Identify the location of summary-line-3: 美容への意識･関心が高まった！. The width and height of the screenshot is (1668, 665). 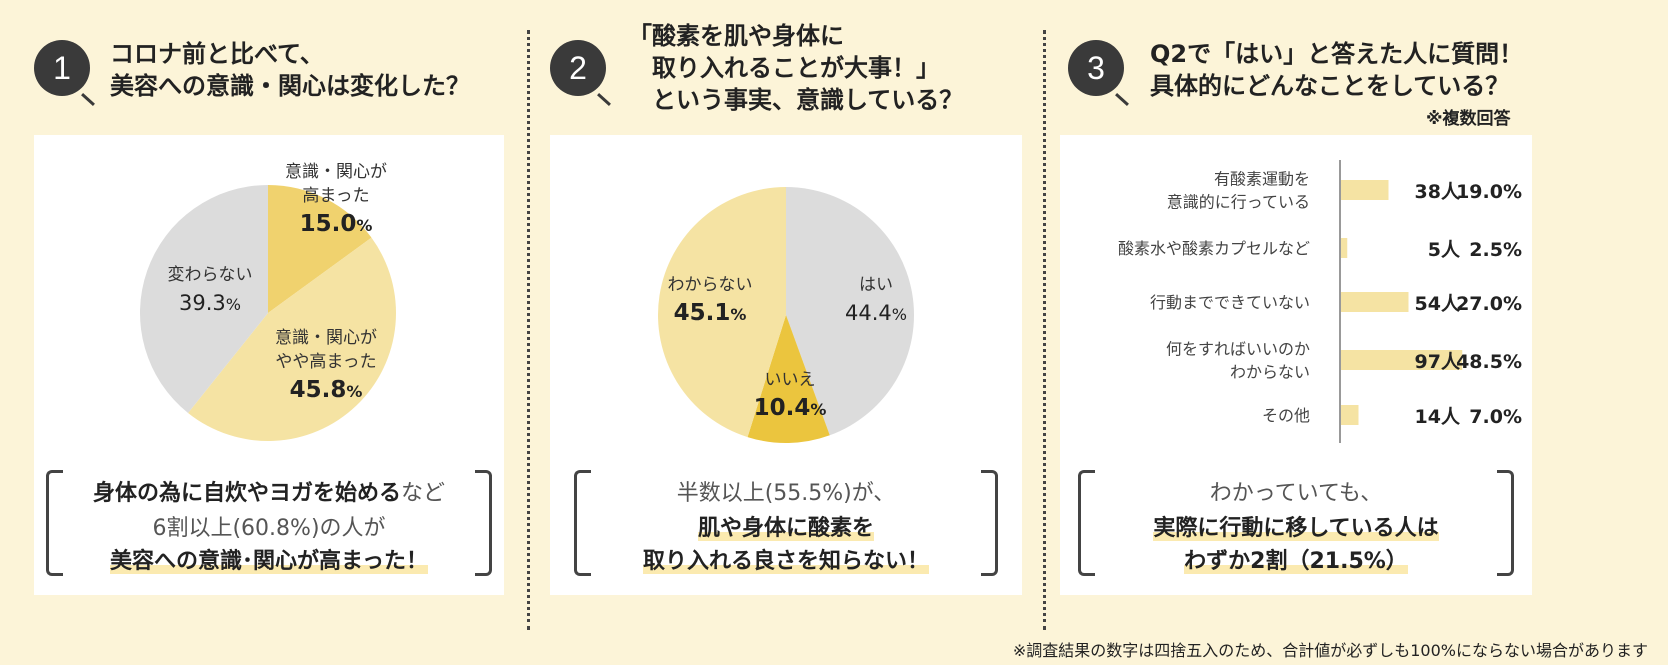
(269, 561).